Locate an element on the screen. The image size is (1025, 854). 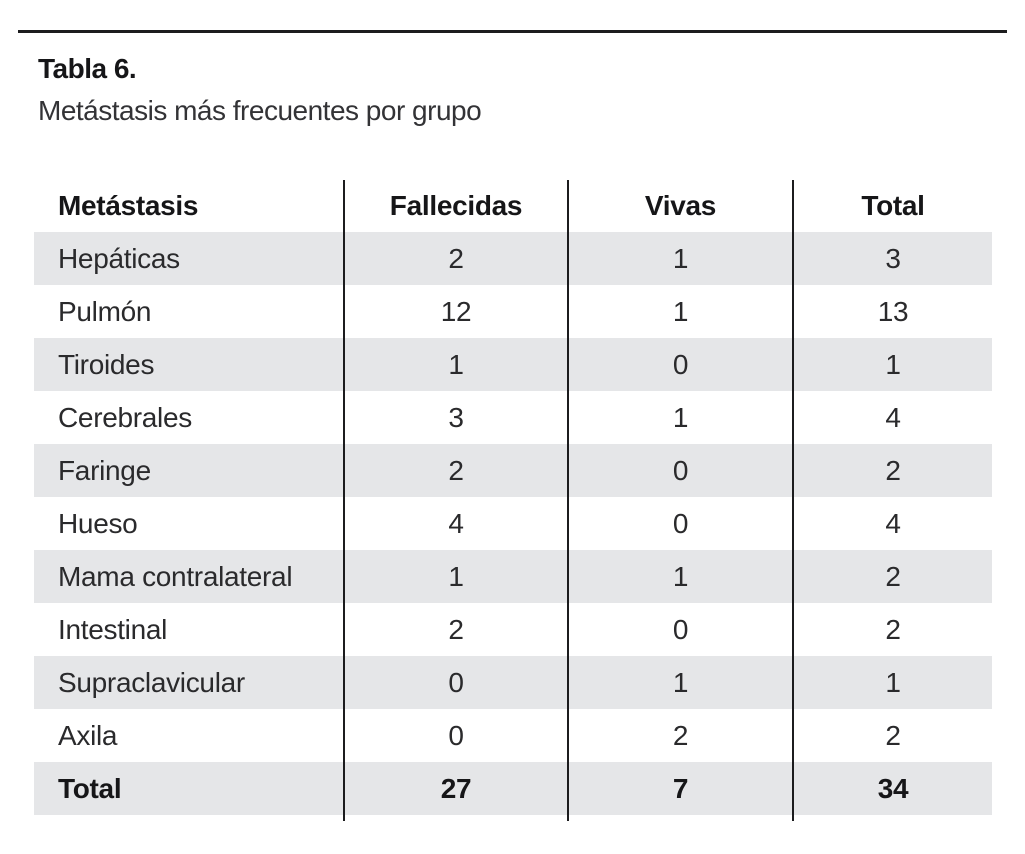
column-header-metastasis: Metástasis is located at coordinates (128, 205).